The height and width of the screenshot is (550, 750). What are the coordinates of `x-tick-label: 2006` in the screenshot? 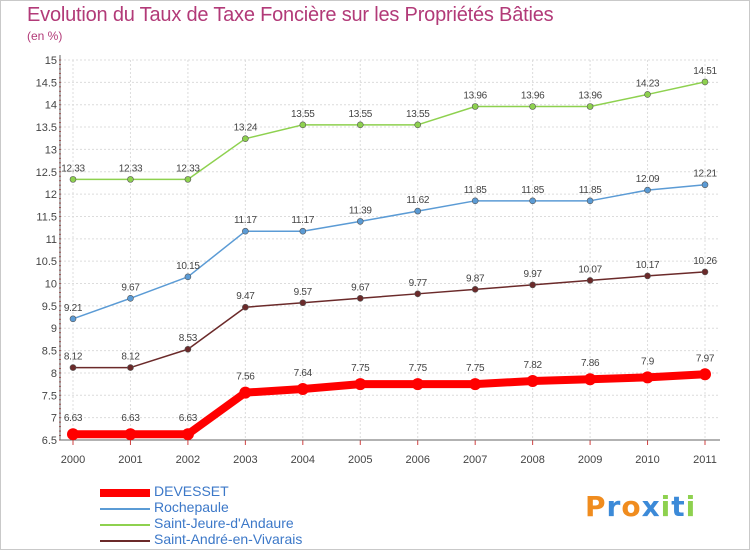 It's located at (417, 460).